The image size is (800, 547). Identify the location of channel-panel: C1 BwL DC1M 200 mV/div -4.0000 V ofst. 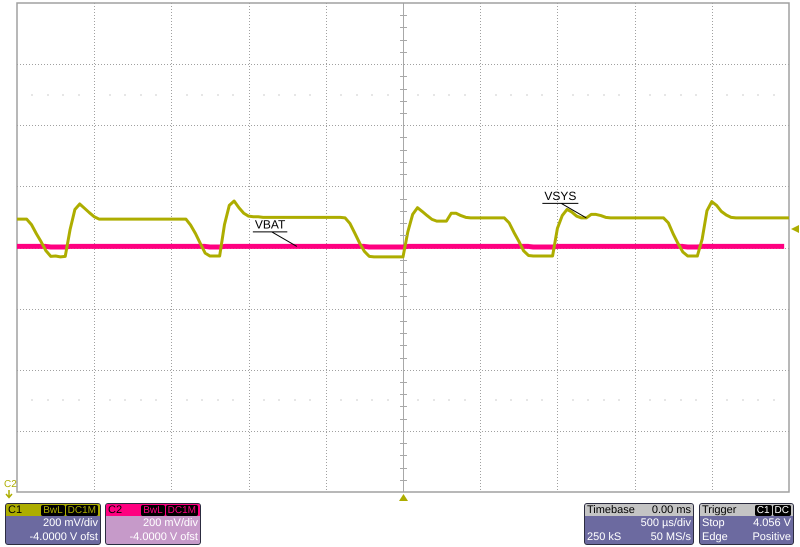
(53, 524).